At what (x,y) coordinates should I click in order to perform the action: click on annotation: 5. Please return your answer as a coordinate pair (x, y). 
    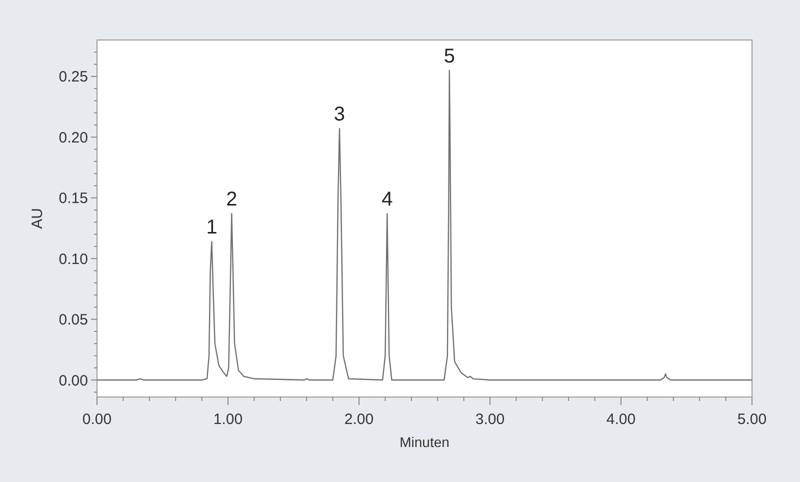
    Looking at the image, I should click on (449, 56).